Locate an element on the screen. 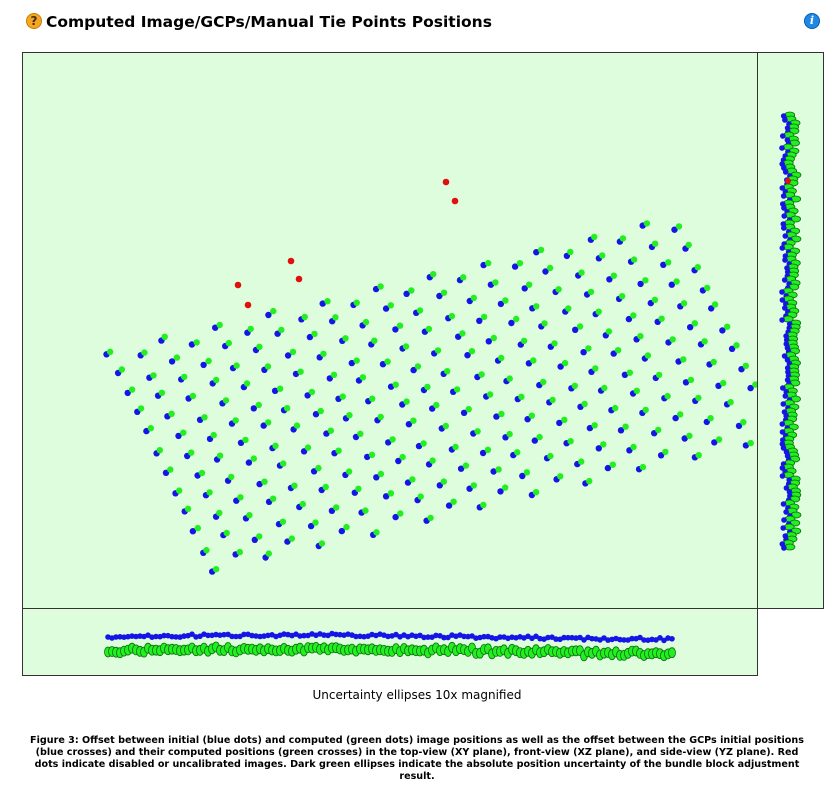 This screenshot has height=791, width=834. front-view-plot is located at coordinates (390, 642).